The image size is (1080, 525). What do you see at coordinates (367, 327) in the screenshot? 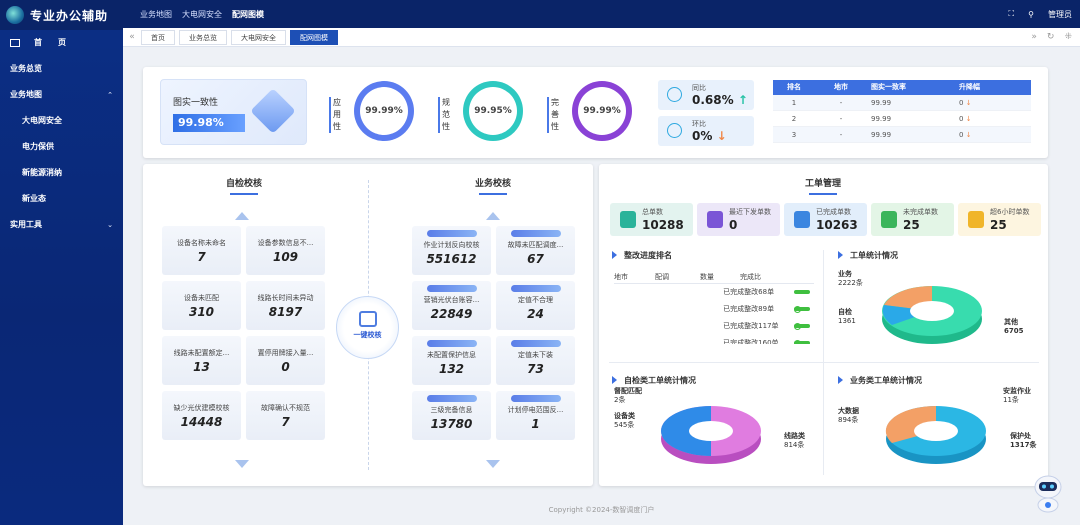
I see `one-key-check-button: 一键校核` at bounding box center [367, 327].